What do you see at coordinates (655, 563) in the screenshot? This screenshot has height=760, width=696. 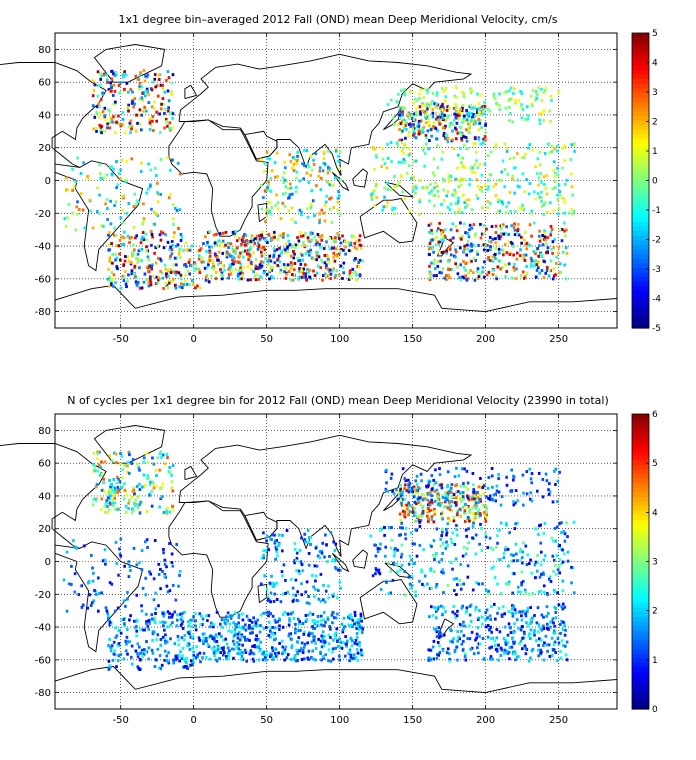 I see `colorbar-tick-label: 3` at bounding box center [655, 563].